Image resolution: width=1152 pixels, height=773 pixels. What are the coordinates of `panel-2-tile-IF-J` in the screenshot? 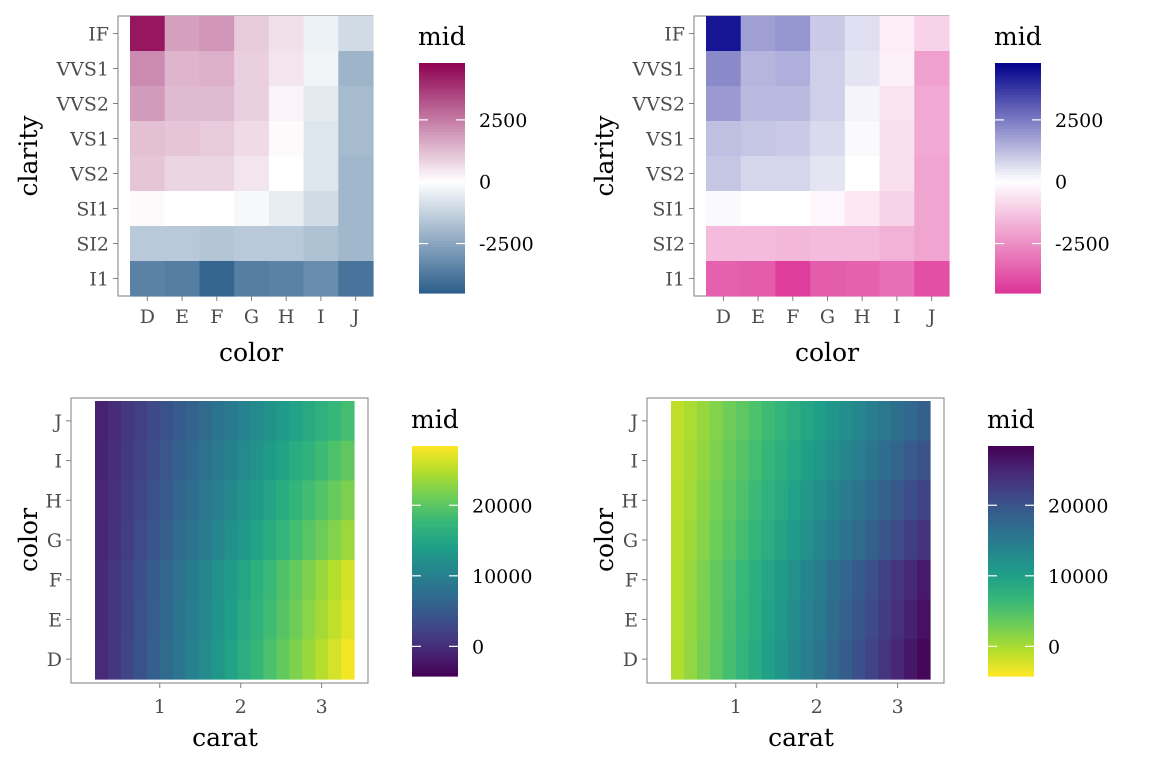 It's located at (932, 34).